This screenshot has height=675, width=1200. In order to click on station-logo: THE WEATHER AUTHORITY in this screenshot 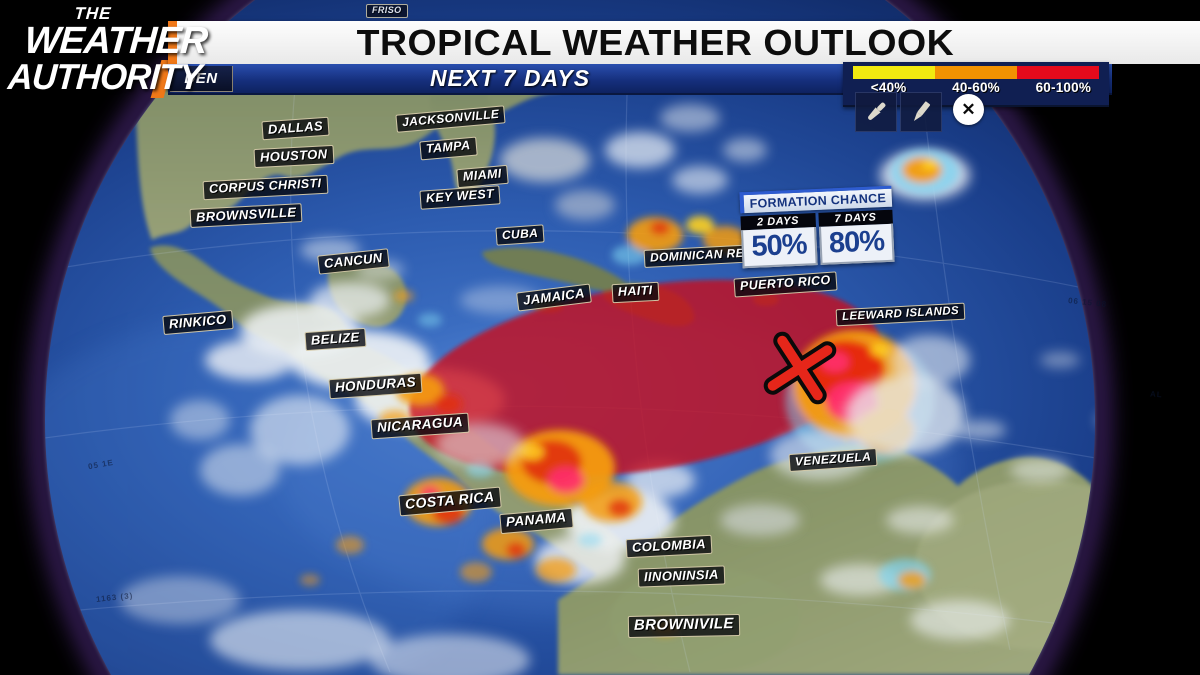, I will do `click(110, 50)`.